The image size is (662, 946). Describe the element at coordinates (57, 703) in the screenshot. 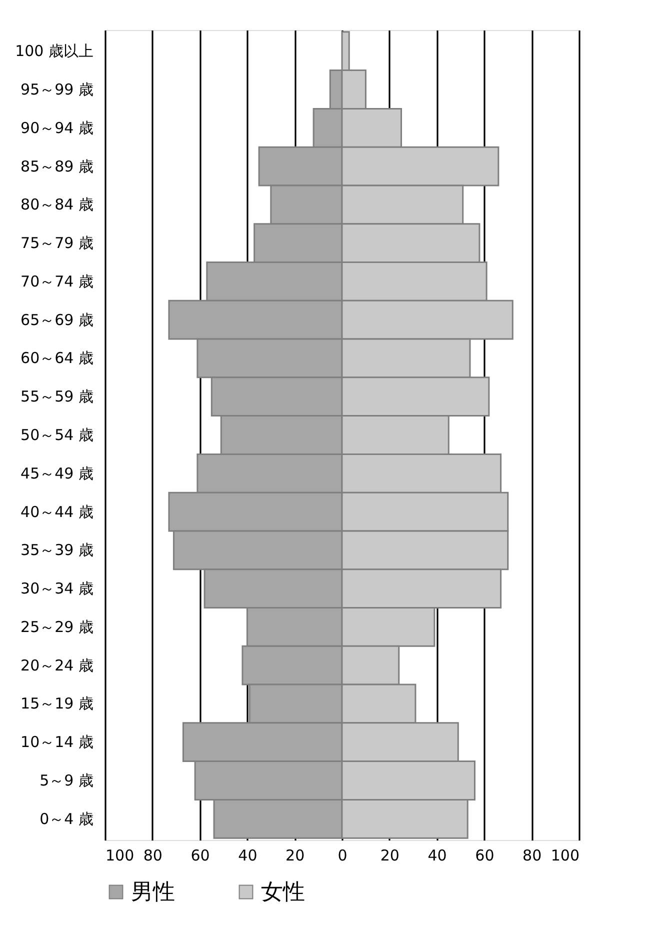

I see `y-tick-label: 15～19 歳` at that location.